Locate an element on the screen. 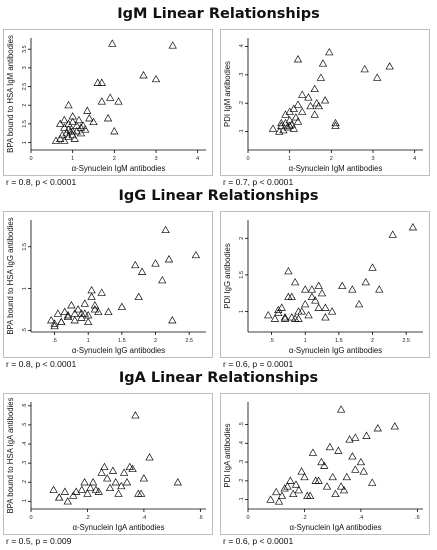 This screenshot has width=437, height=550. x-tick-label: 0 is located at coordinates (30, 159).